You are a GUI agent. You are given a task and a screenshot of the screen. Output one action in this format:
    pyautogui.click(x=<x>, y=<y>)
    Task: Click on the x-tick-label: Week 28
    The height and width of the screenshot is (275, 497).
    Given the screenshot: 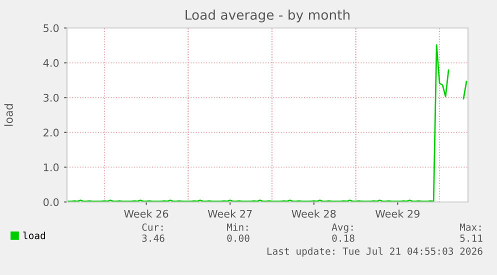 What is the action you would take?
    pyautogui.click(x=314, y=214)
    